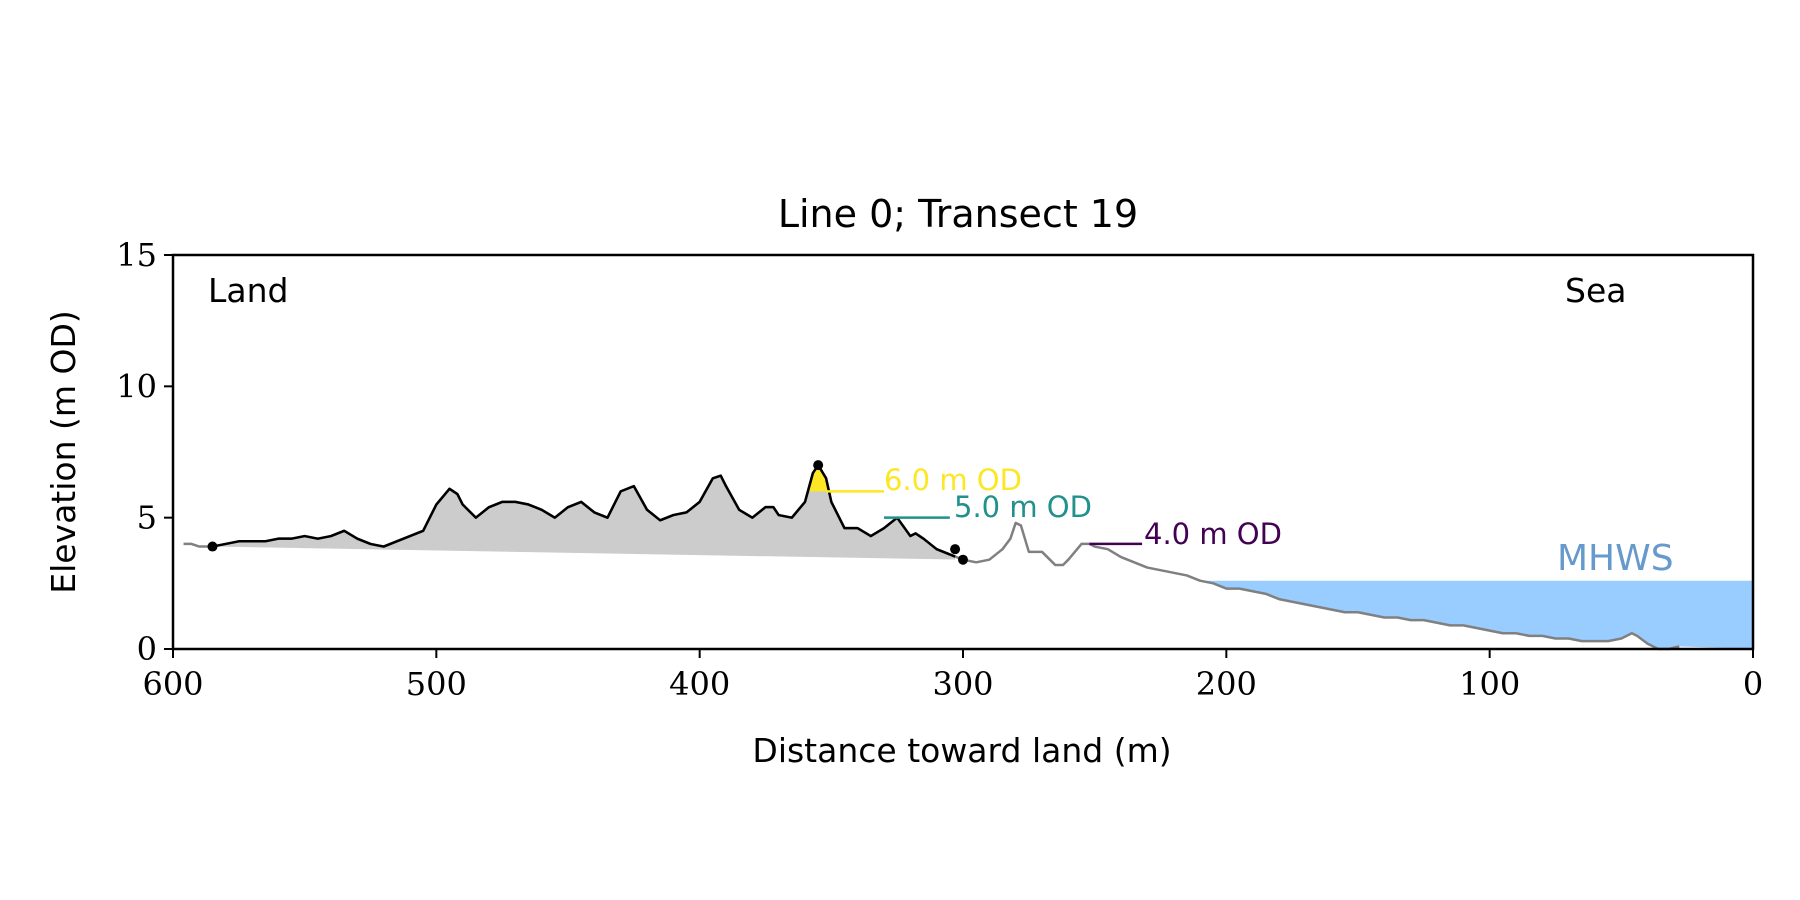  I want to click on dune-volume-area, so click(584, 512).